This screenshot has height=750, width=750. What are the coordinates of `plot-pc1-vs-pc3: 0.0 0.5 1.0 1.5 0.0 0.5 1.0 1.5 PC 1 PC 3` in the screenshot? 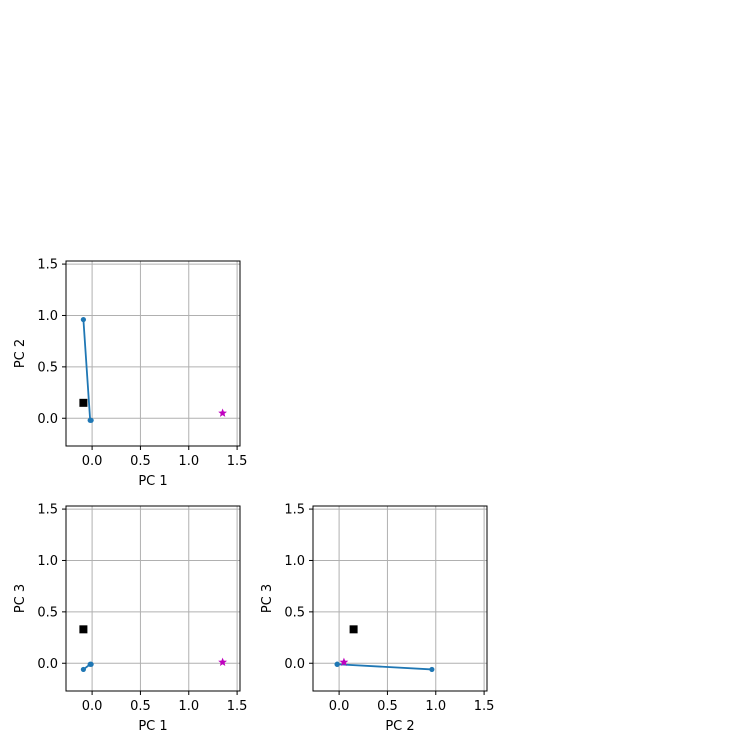 It's located at (130, 618).